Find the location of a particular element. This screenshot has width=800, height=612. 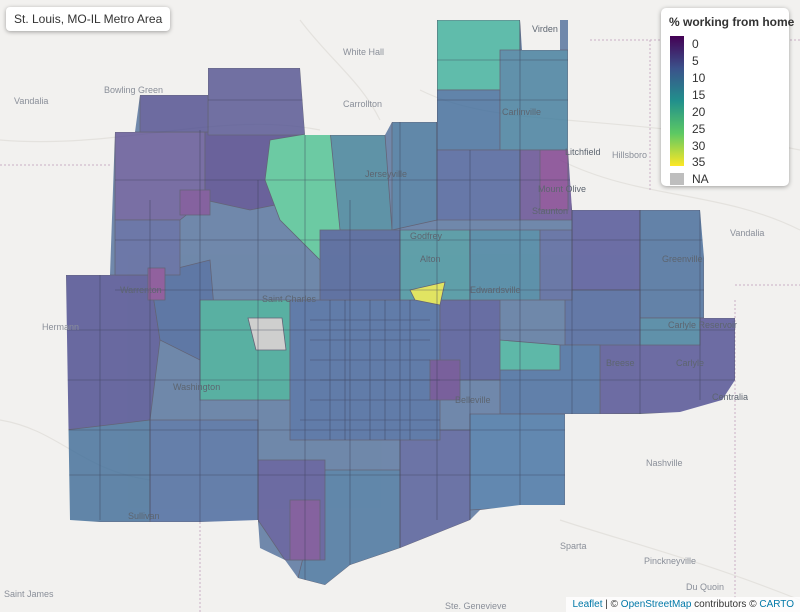

legend-tick: 35 is located at coordinates (699, 162).